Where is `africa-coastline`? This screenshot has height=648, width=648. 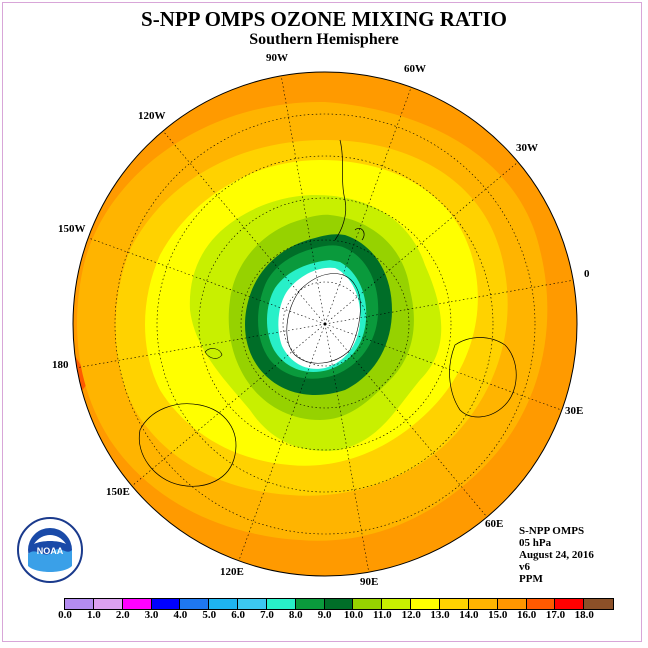
africa-coastline is located at coordinates (483, 377).